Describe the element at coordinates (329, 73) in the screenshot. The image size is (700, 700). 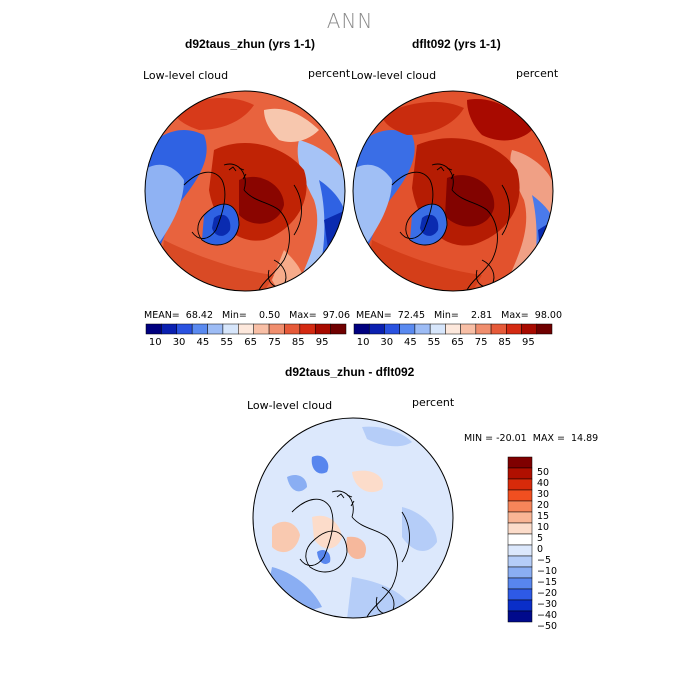
I see `panel1-units-label: percent` at that location.